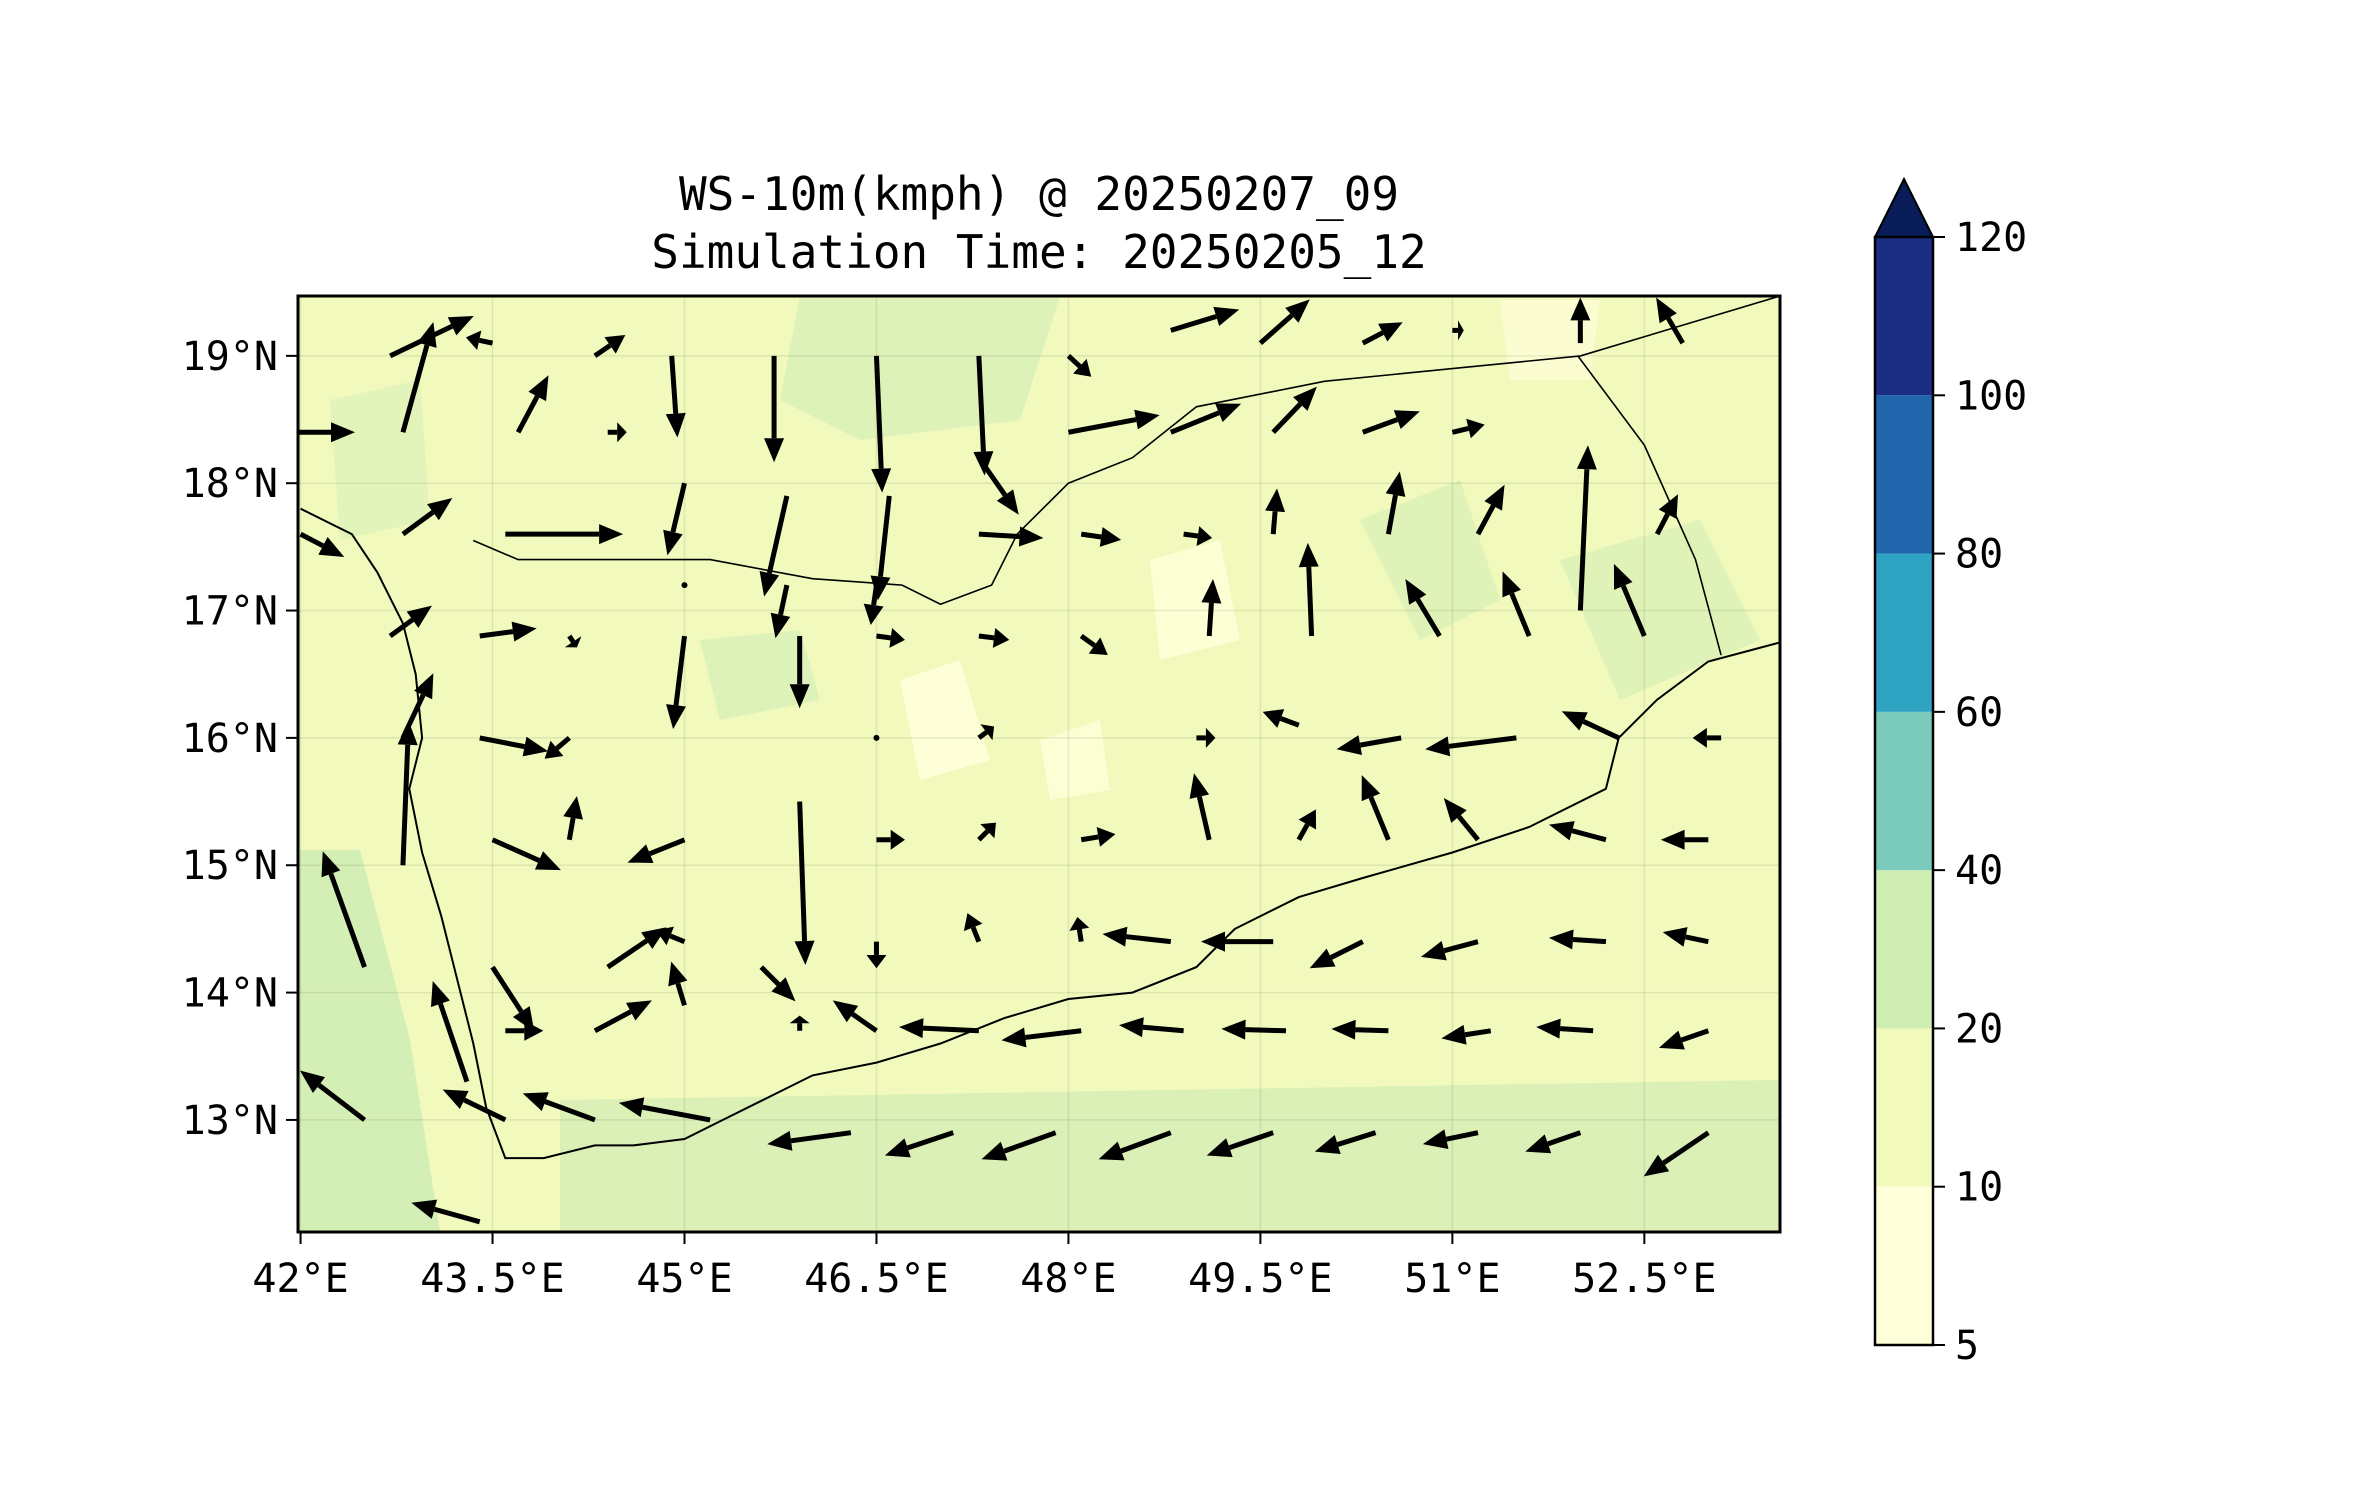  I want to click on figure-title: WS-10m(kmph) @ 20250207_09, so click(1039, 194).